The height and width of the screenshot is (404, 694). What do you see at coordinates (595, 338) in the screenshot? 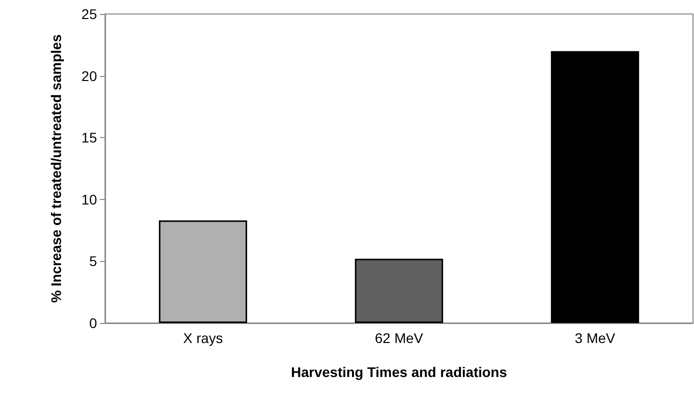
I see `x-tick-label: 3 MeV` at bounding box center [595, 338].